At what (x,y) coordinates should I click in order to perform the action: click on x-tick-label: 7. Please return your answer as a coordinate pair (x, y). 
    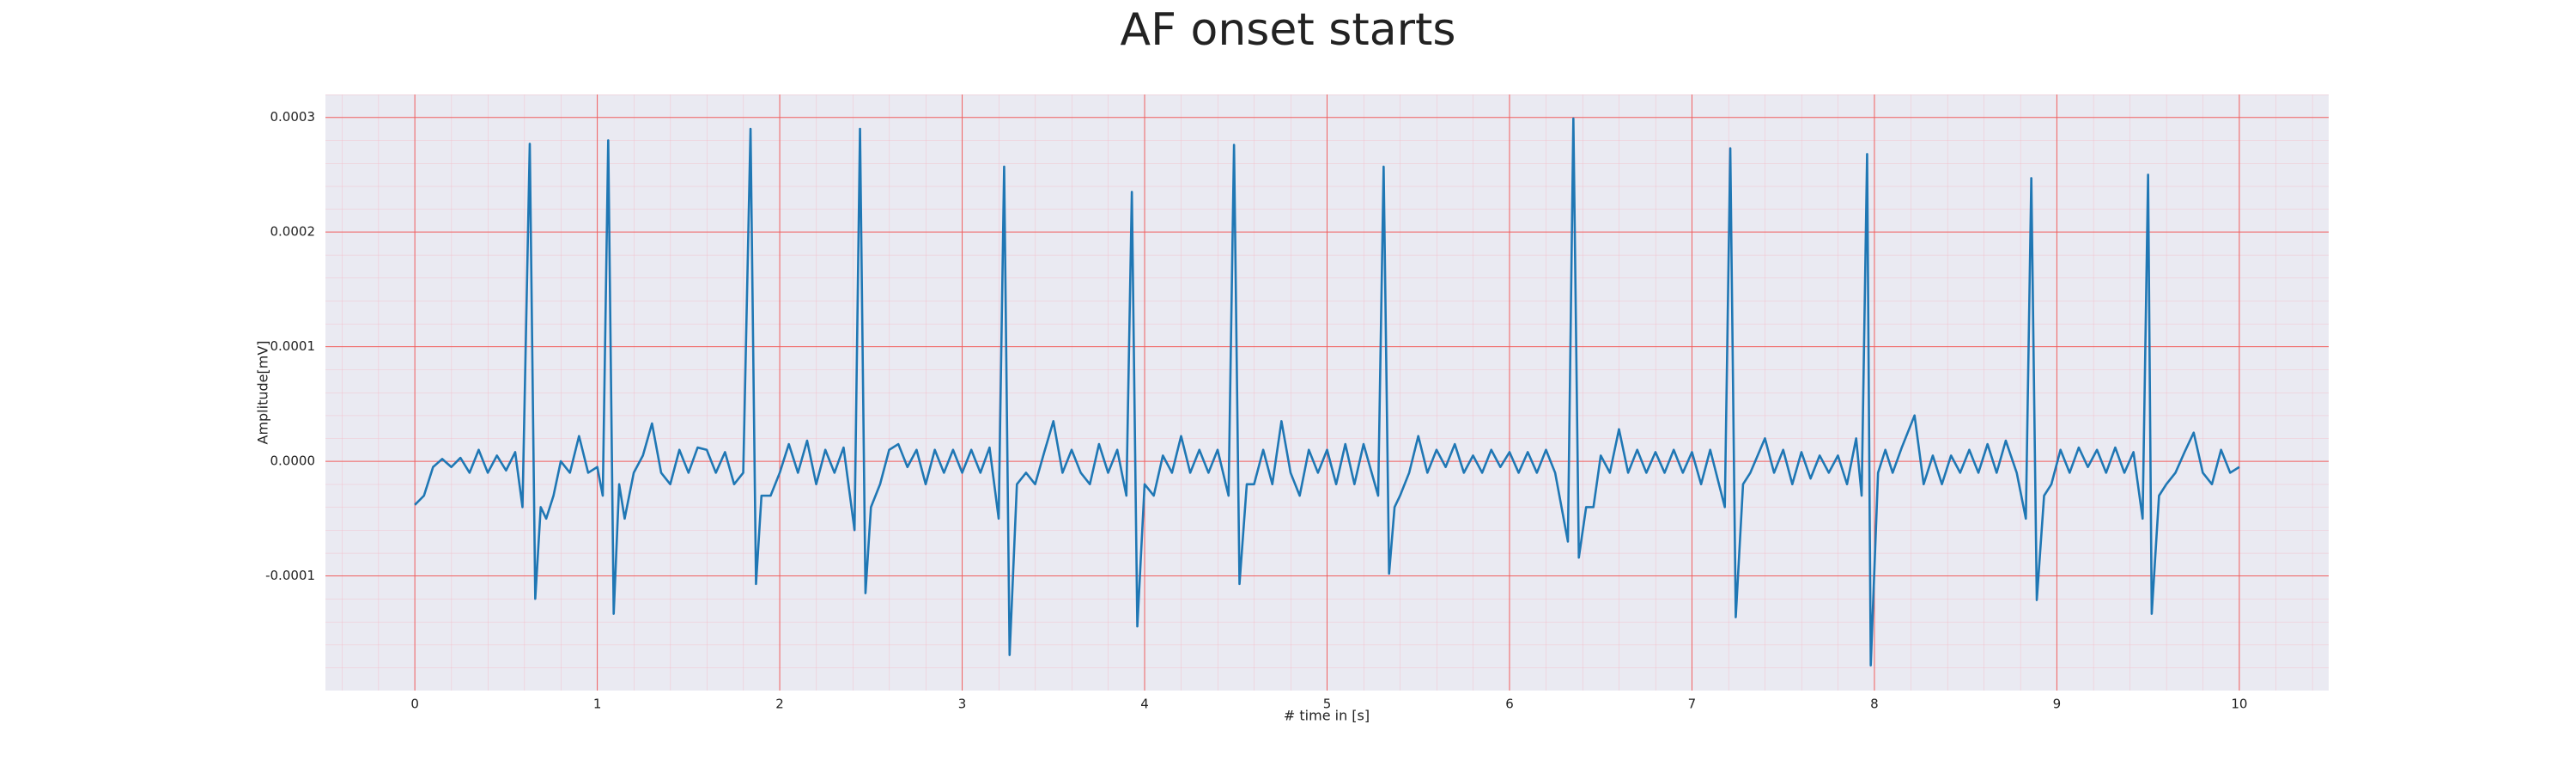
    Looking at the image, I should click on (1693, 704).